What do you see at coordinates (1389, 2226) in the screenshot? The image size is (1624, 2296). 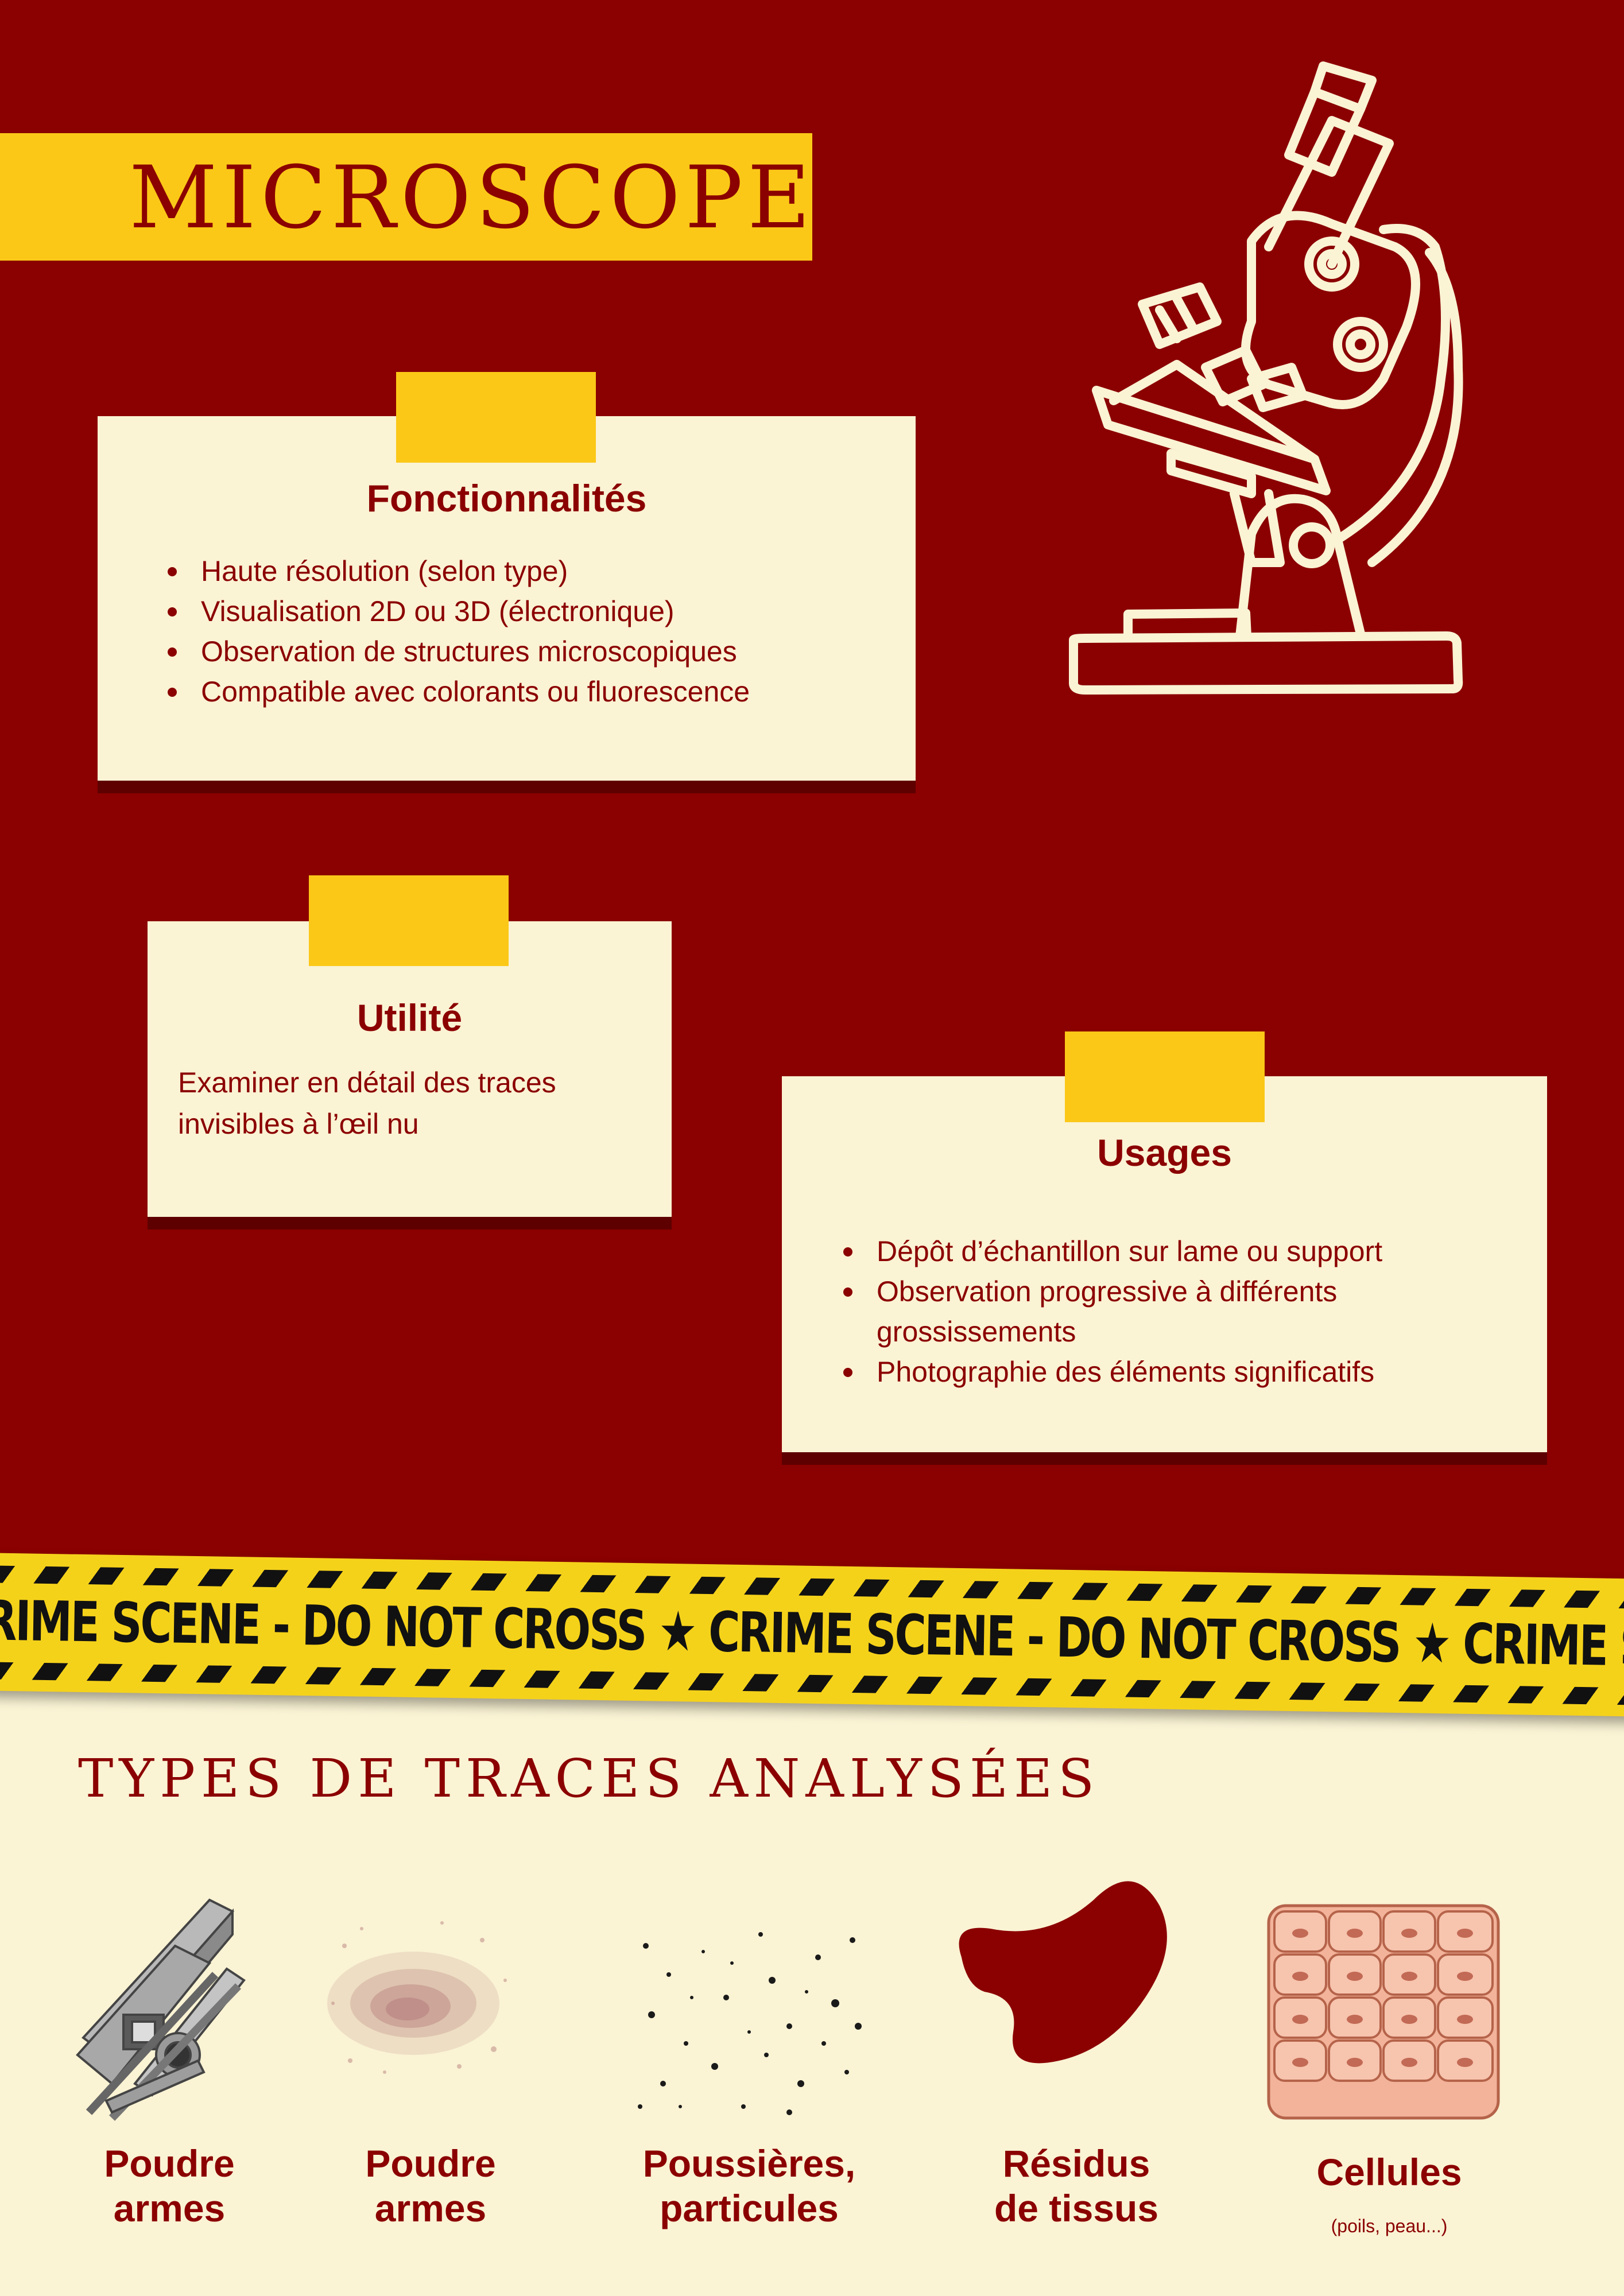 I see `trace-note: (poils, peau...)` at bounding box center [1389, 2226].